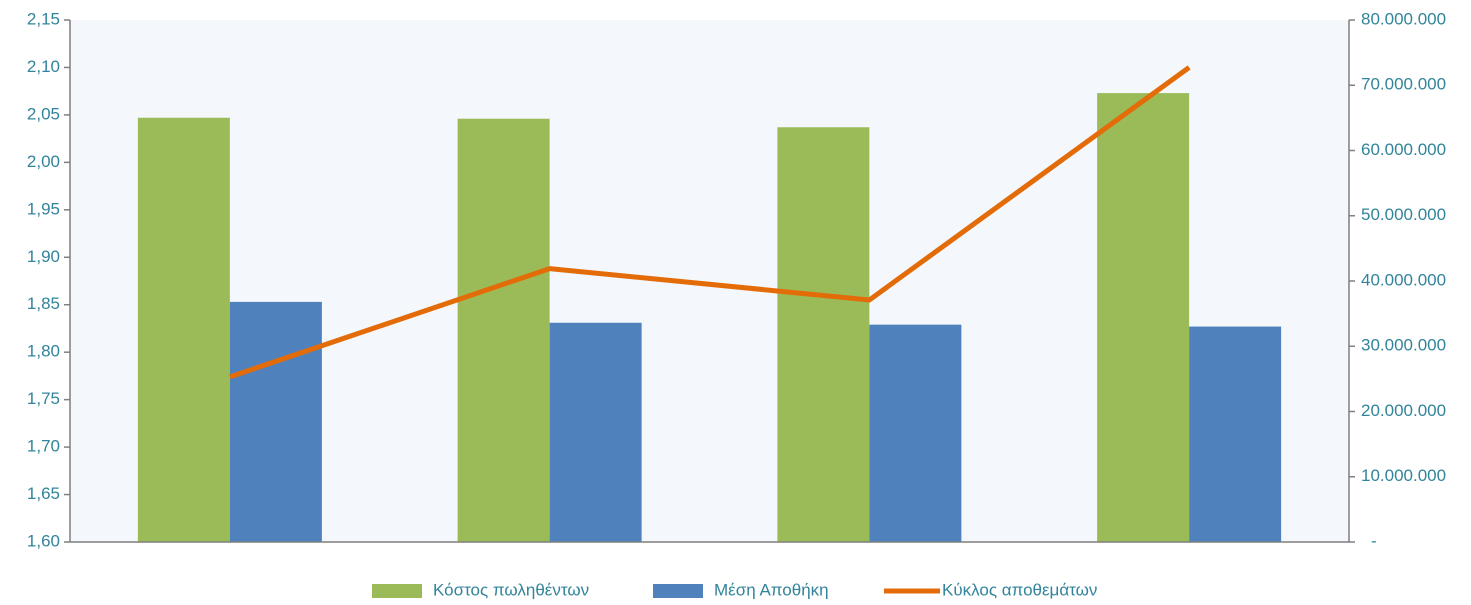  Describe the element at coordinates (1403, 345) in the screenshot. I see `right-tick-label: 30.000.000` at that location.